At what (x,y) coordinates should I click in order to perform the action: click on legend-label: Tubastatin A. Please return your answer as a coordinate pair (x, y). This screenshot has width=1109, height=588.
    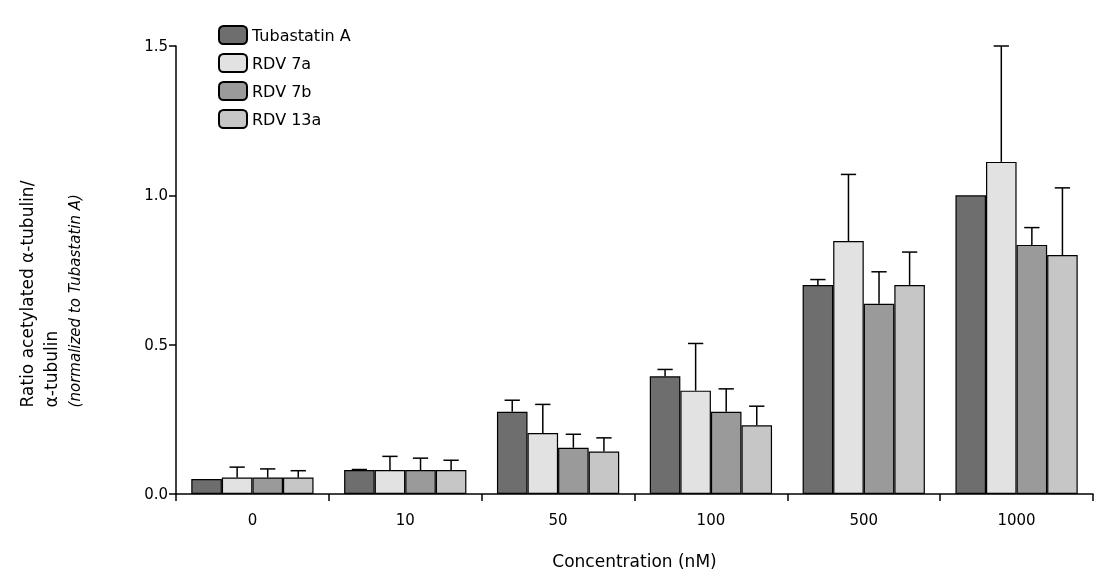
    Looking at the image, I should click on (301, 35).